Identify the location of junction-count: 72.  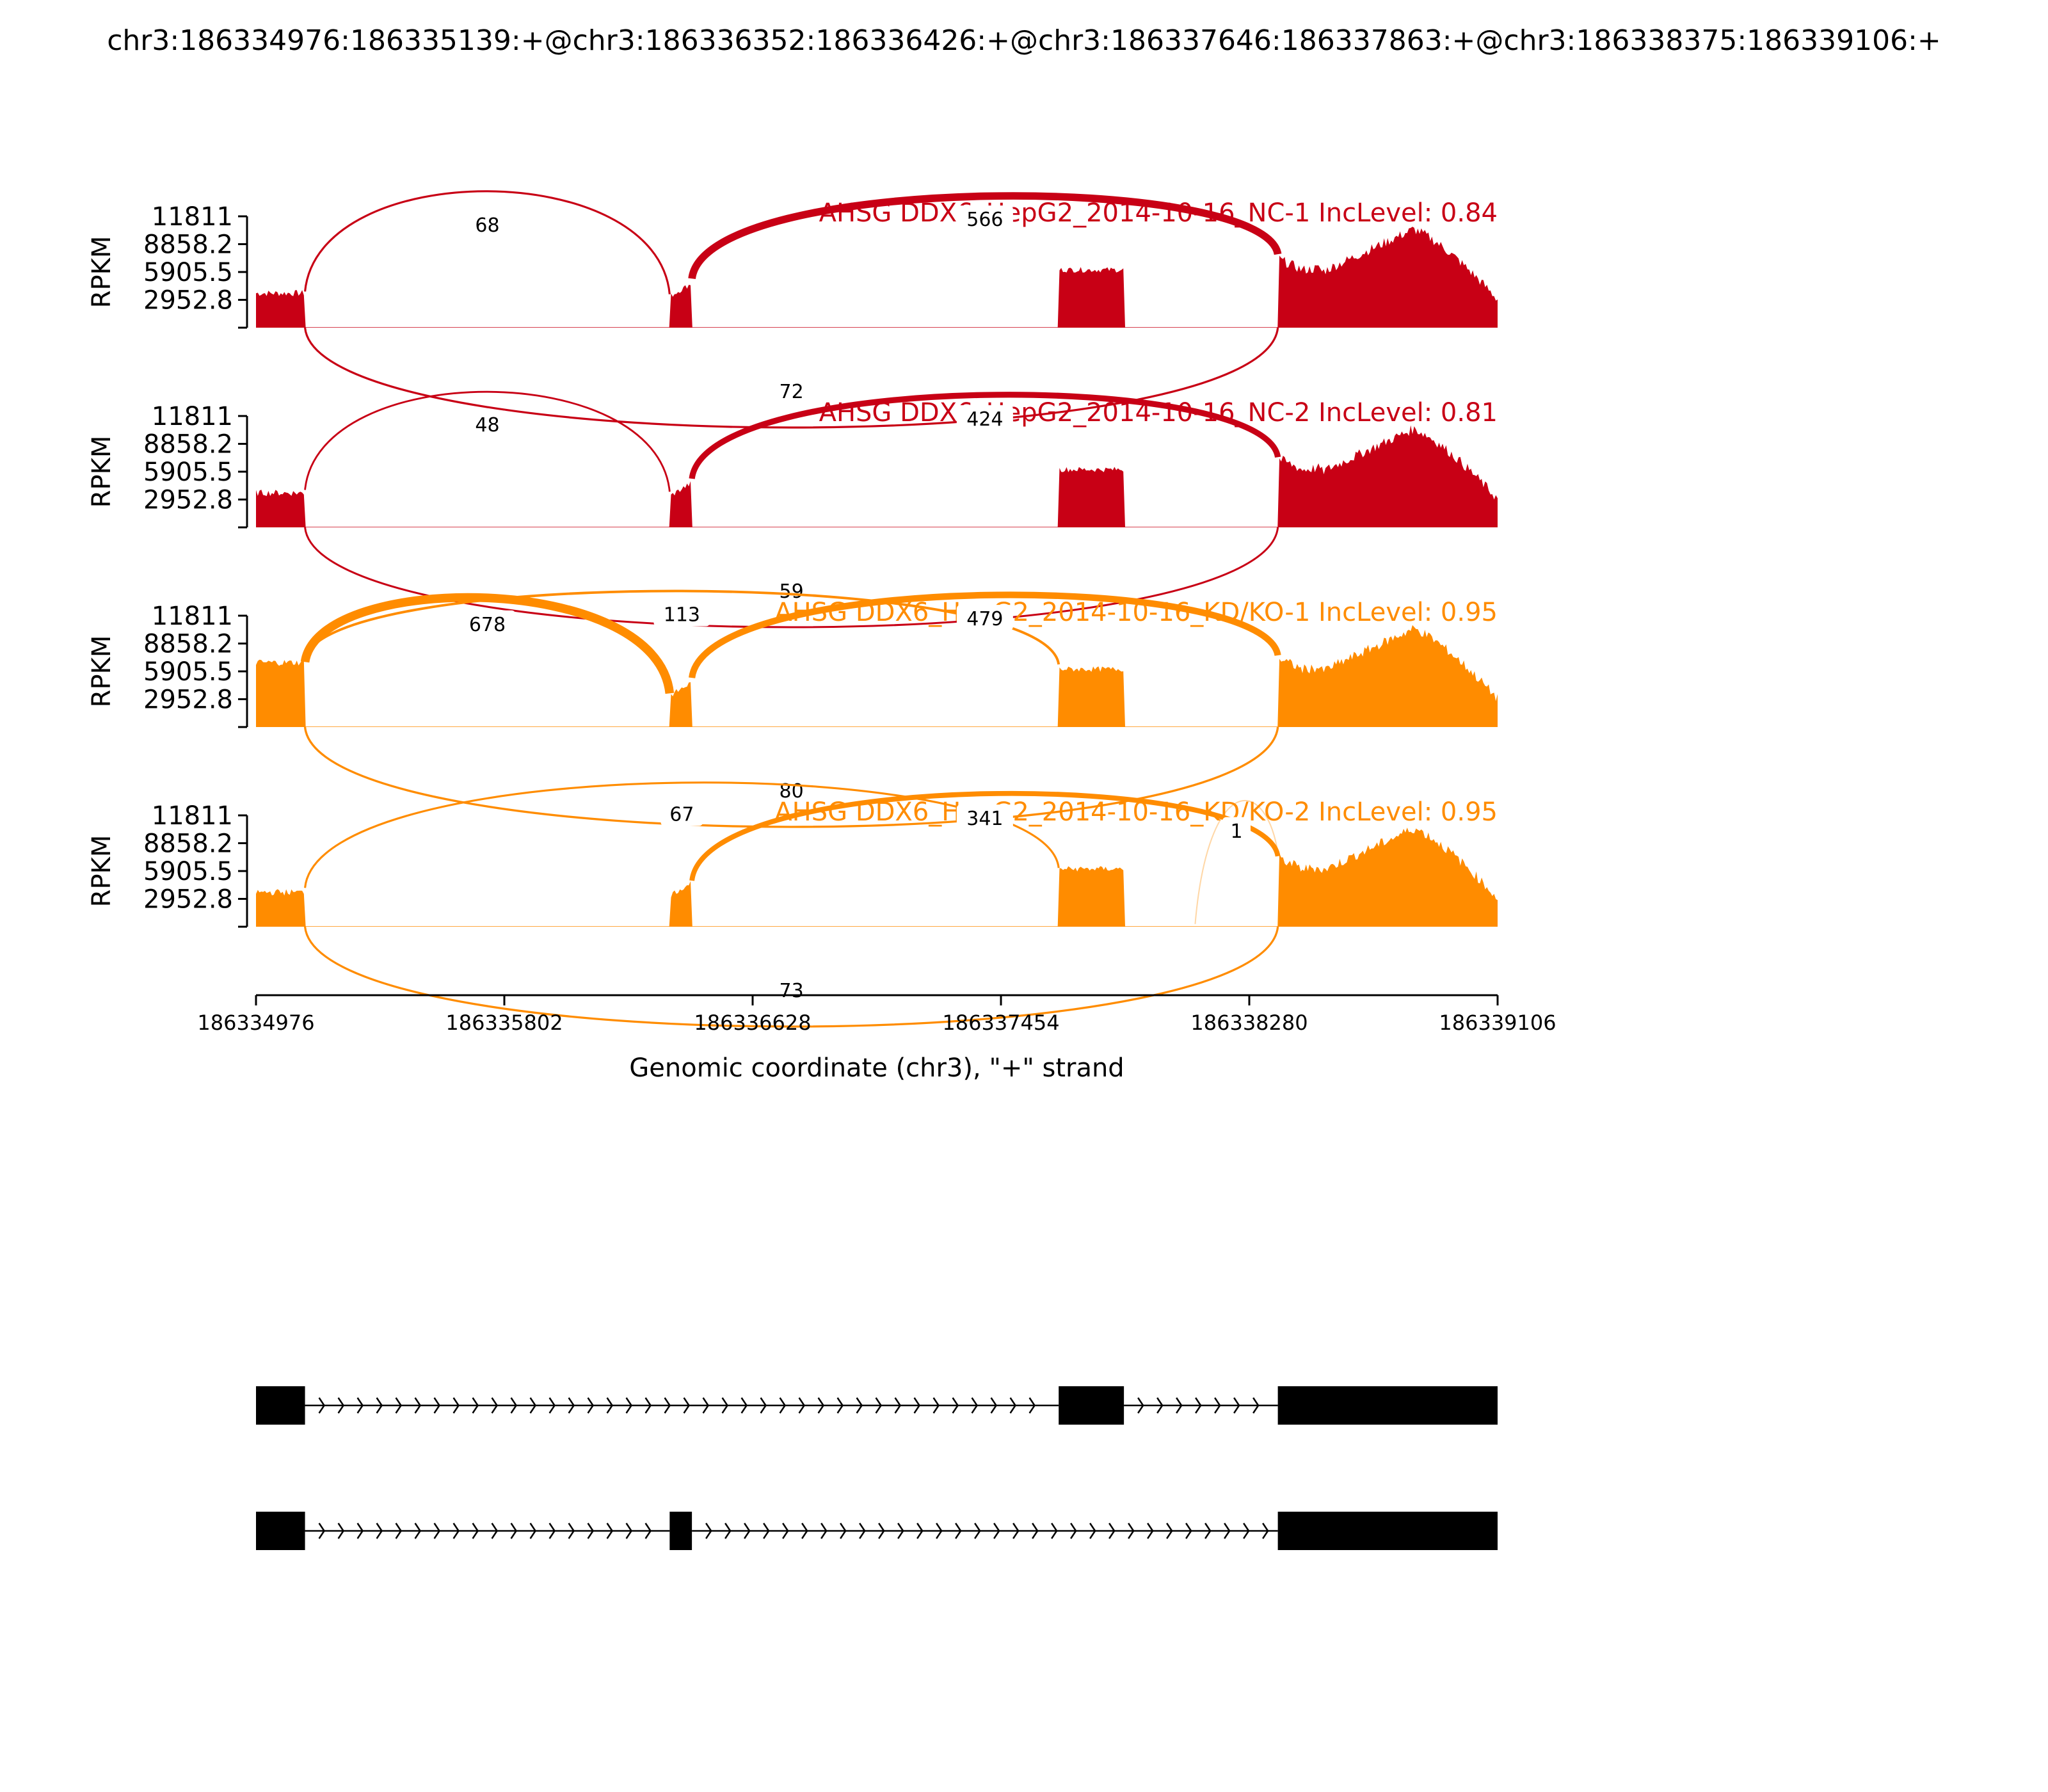
(792, 392).